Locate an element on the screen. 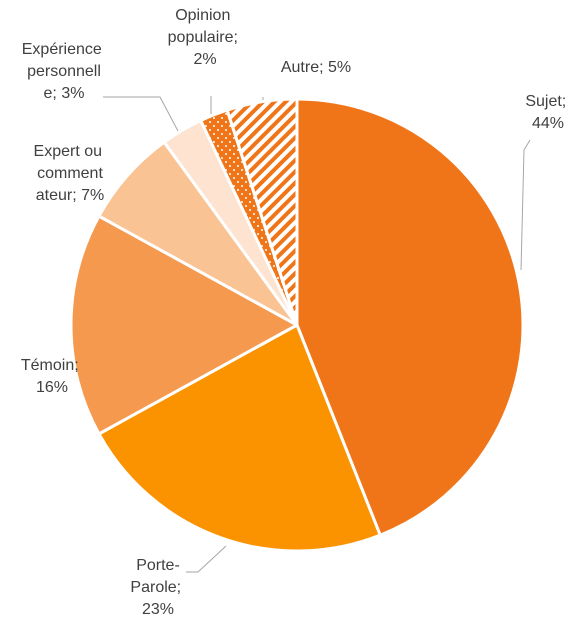 The image size is (586, 635). data-label: Porte-Parole; 23% is located at coordinates (157, 587).